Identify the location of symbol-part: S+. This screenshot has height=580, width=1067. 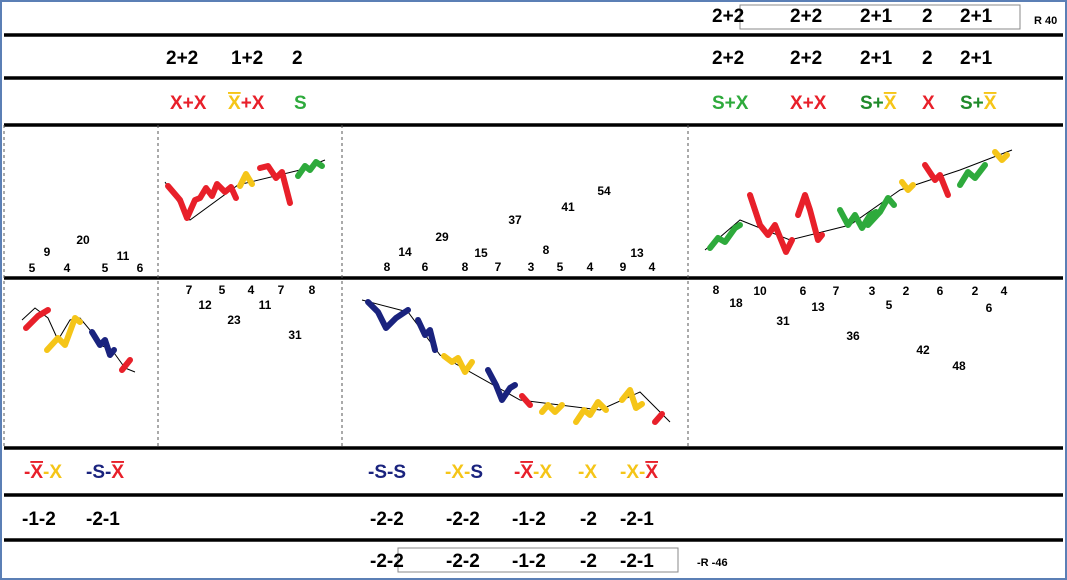
(972, 103).